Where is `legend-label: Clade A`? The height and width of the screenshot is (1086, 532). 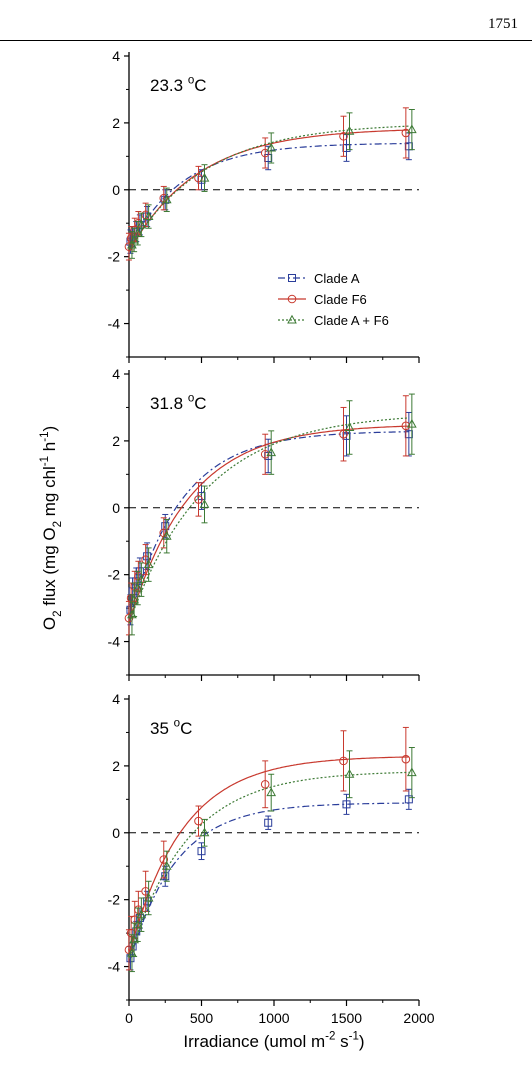 legend-label: Clade A is located at coordinates (337, 278).